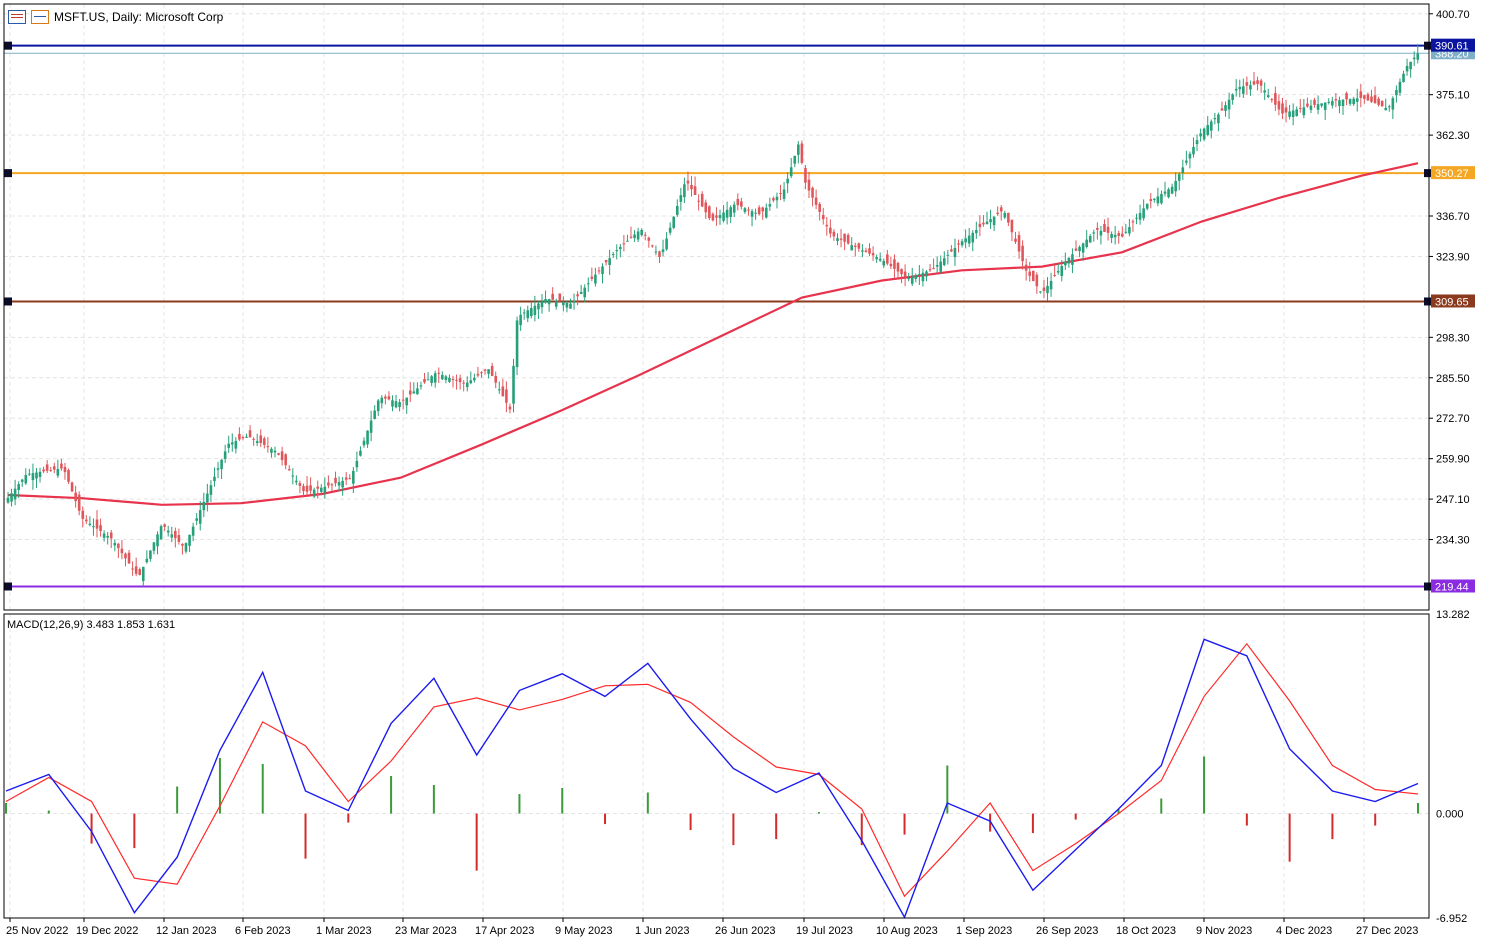 This screenshot has width=1488, height=946. I want to click on time-tick-label: 17 Apr 2023, so click(504, 931).